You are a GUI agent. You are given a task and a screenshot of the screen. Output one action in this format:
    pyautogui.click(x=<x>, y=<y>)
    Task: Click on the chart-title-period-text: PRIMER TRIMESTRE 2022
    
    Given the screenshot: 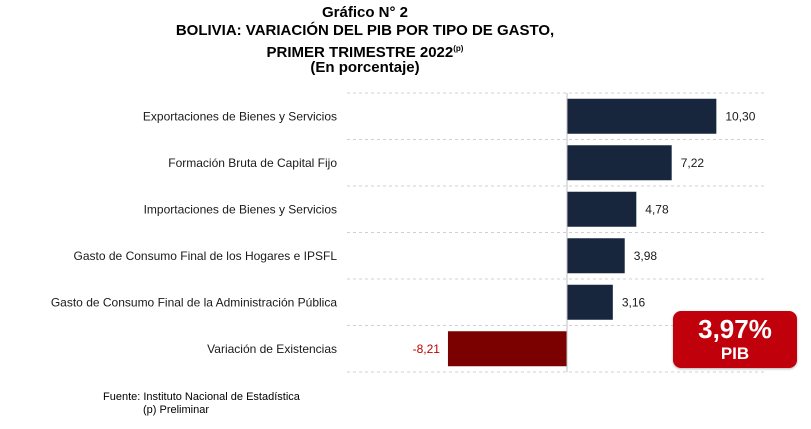 What is the action you would take?
    pyautogui.click(x=360, y=52)
    